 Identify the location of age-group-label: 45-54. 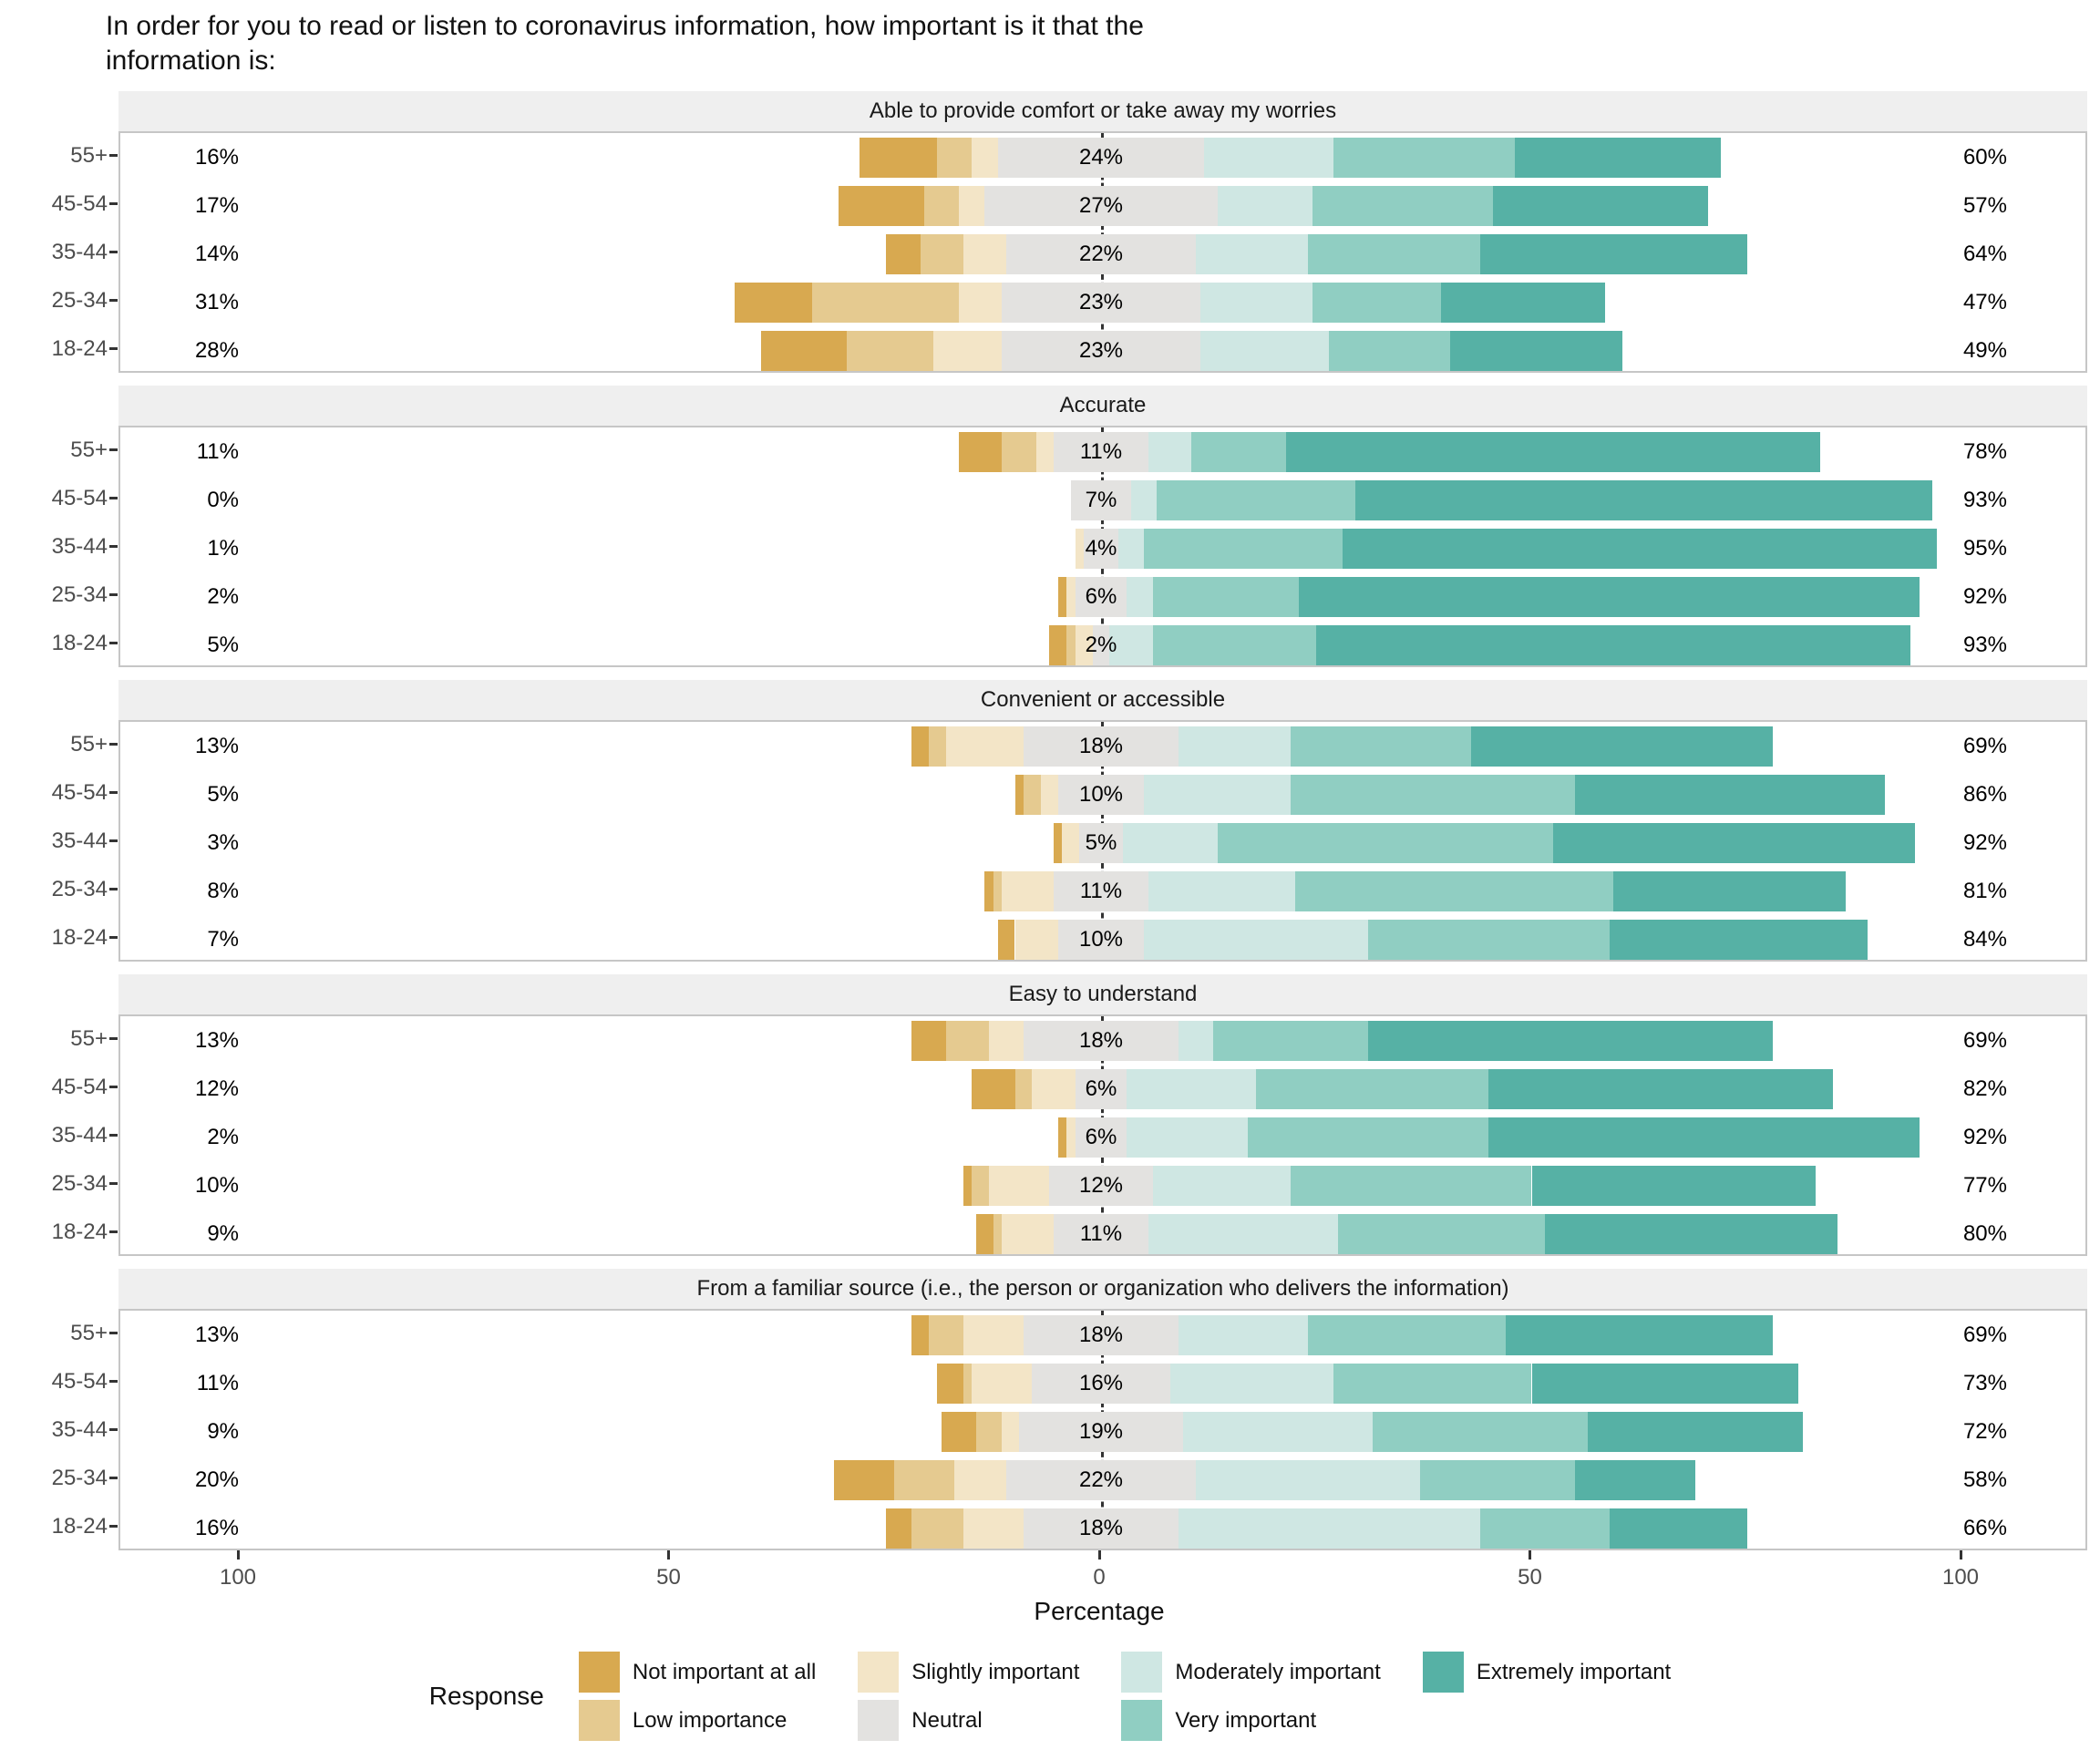
(80, 497).